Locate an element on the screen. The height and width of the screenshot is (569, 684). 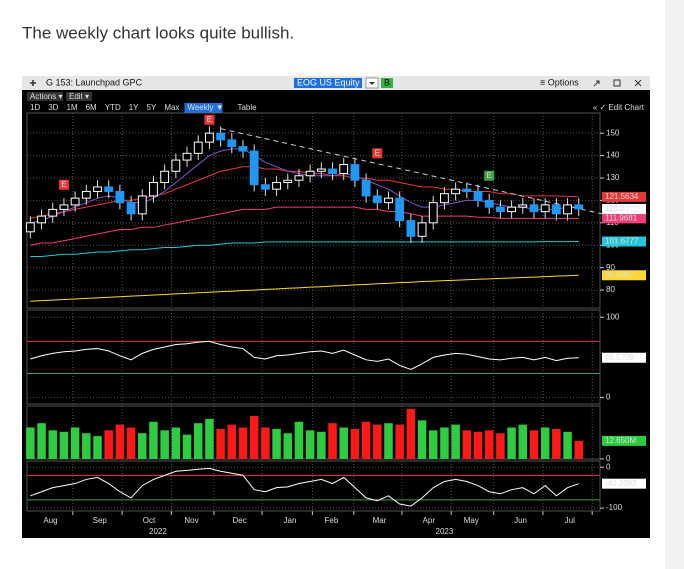
range-button: 6M is located at coordinates (91, 107).